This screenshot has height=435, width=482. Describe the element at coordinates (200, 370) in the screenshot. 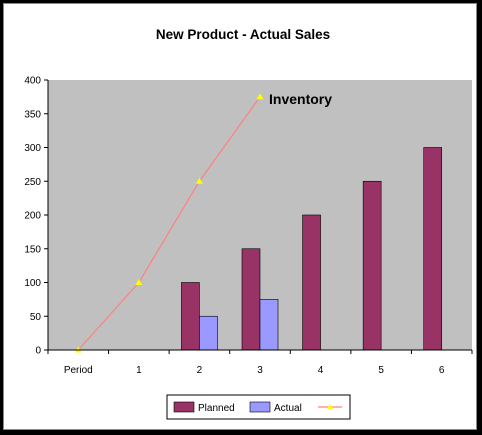

I see `x-tick-label-2: 2` at that location.